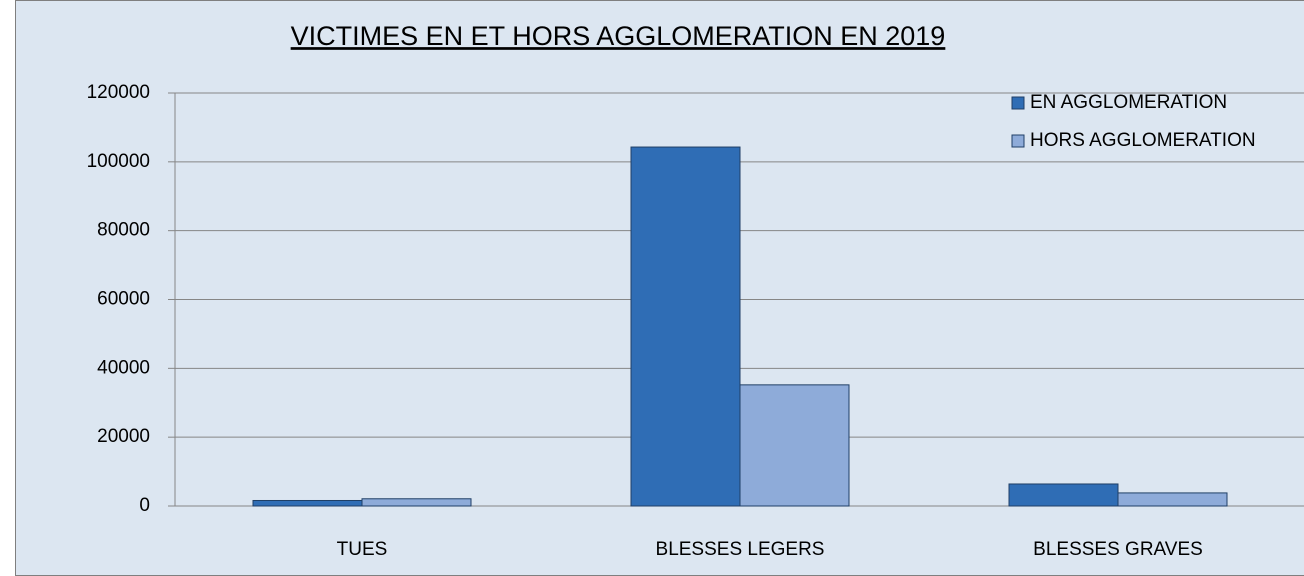 Image resolution: width=1304 pixels, height=576 pixels. Describe the element at coordinates (362, 549) in the screenshot. I see `x-tick-label: TUES` at that location.